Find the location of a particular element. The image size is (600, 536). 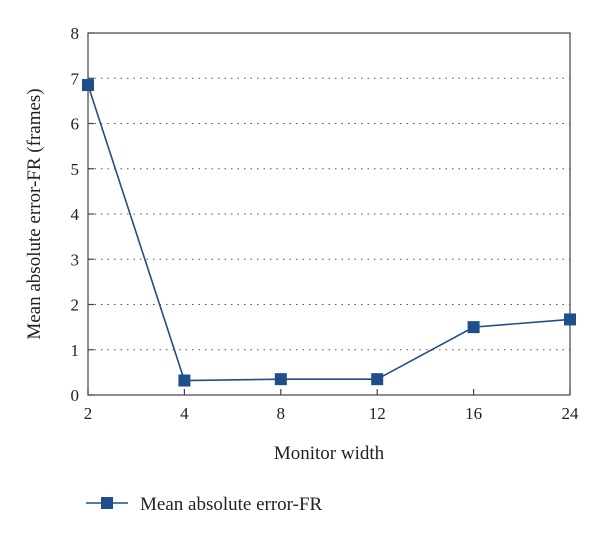

x-tick-label: 24 is located at coordinates (571, 413).